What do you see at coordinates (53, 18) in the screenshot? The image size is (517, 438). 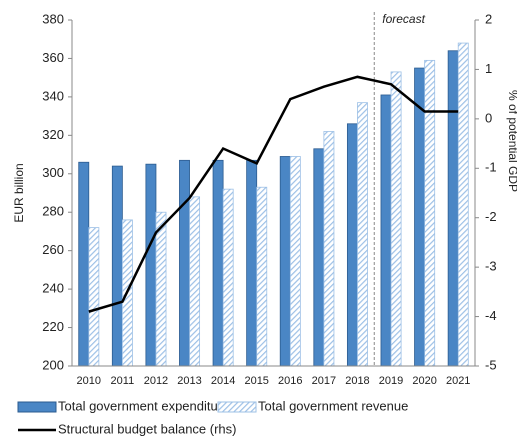 I see `y-tick-label: 380` at bounding box center [53, 18].